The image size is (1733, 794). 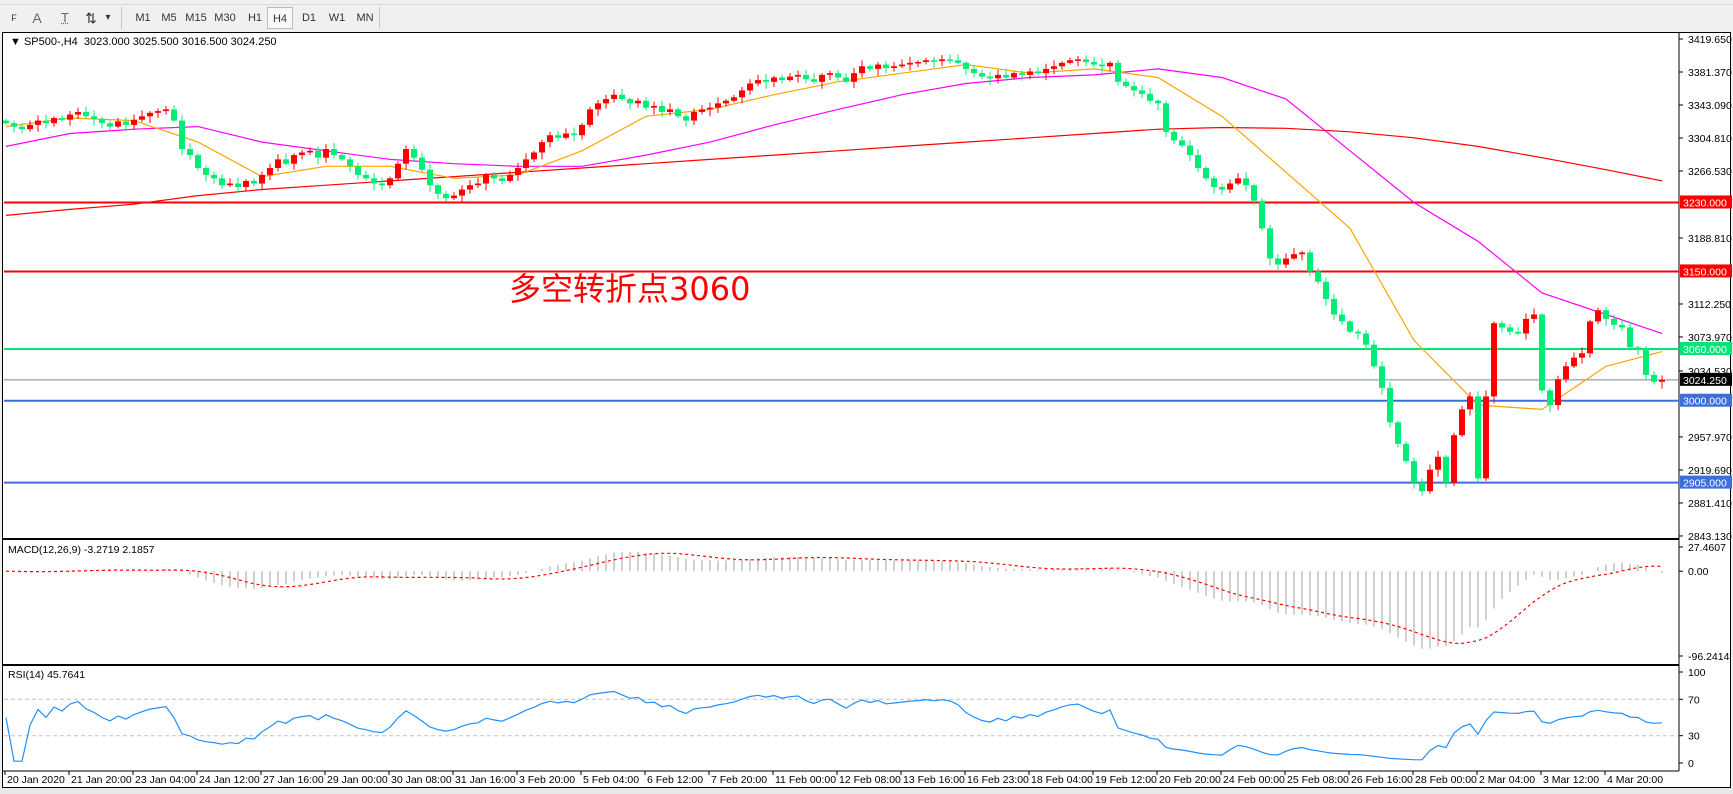 I want to click on timeframe-w1-button: W1, so click(x=337, y=18).